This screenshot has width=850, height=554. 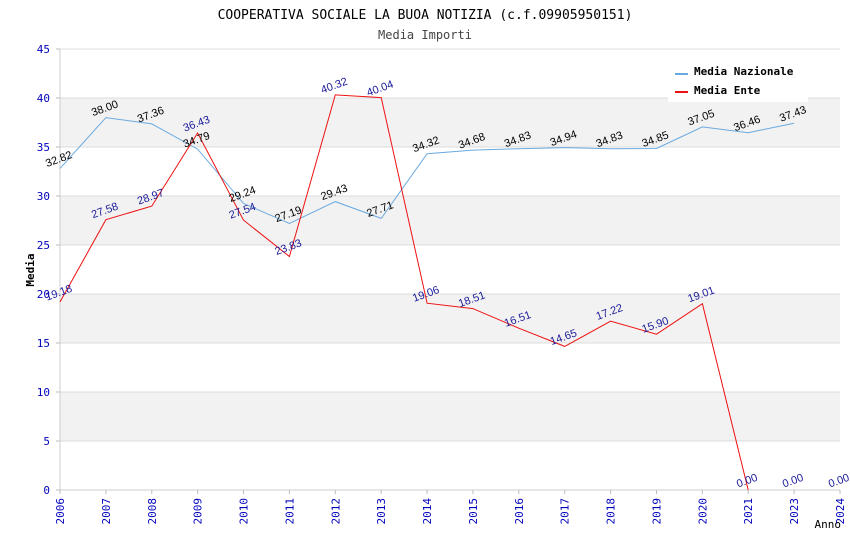 What do you see at coordinates (702, 511) in the screenshot?
I see `x-tick-label: 2020` at bounding box center [702, 511].